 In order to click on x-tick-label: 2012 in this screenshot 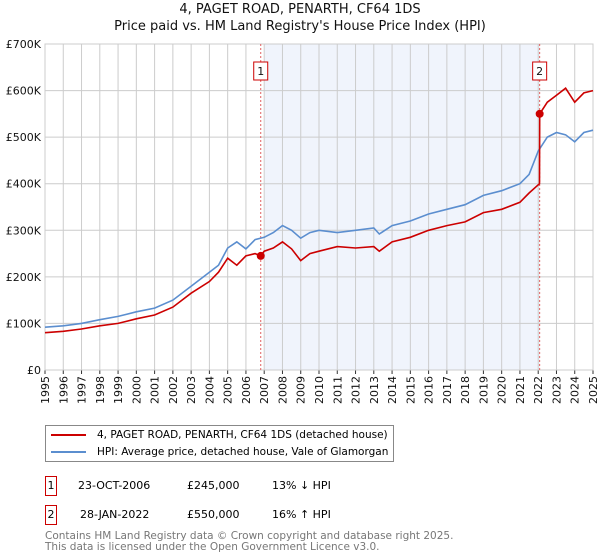, I will do `click(356, 390)`.